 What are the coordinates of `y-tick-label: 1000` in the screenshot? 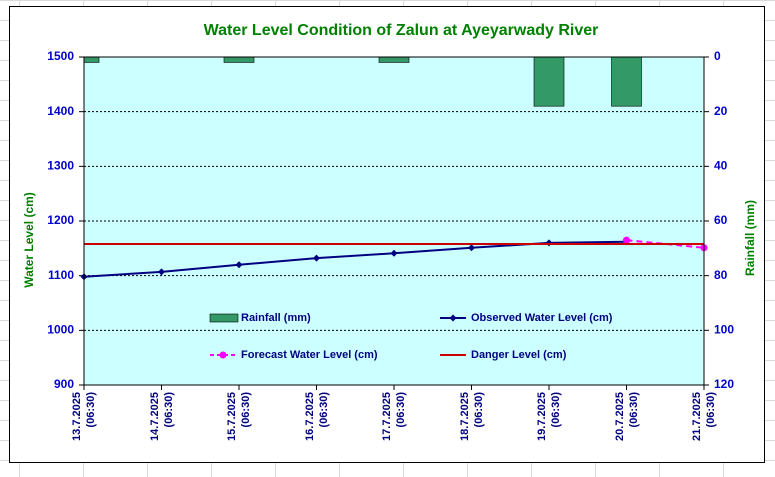 It's located at (60, 330).